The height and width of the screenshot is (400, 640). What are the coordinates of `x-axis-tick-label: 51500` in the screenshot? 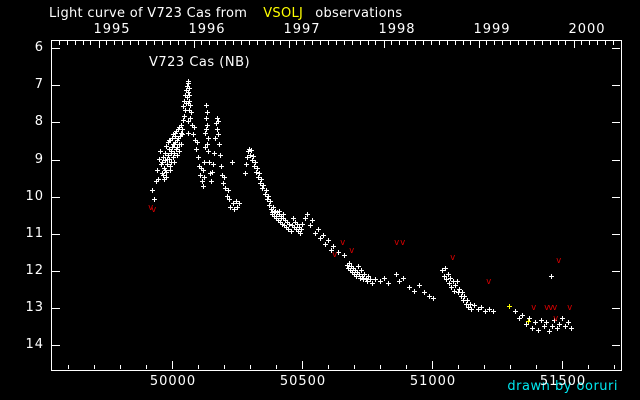 It's located at (563, 381).